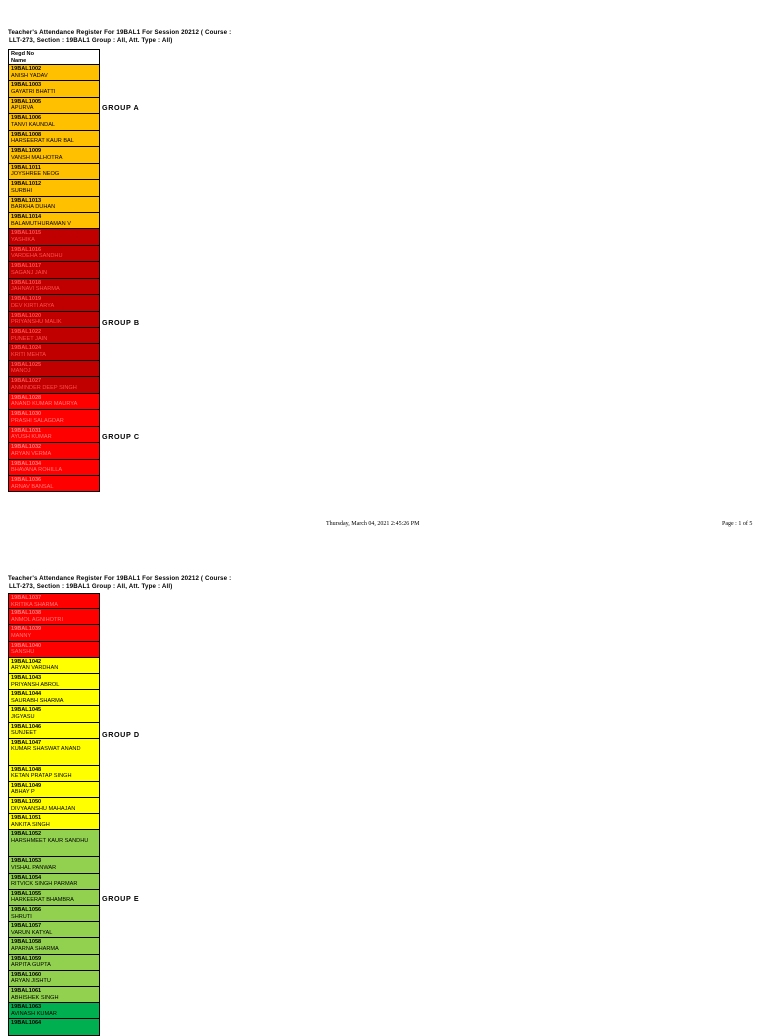 This screenshot has height=1036, width=768. Describe the element at coordinates (26, 381) in the screenshot. I see `regd-no: 19BAL1027` at that location.